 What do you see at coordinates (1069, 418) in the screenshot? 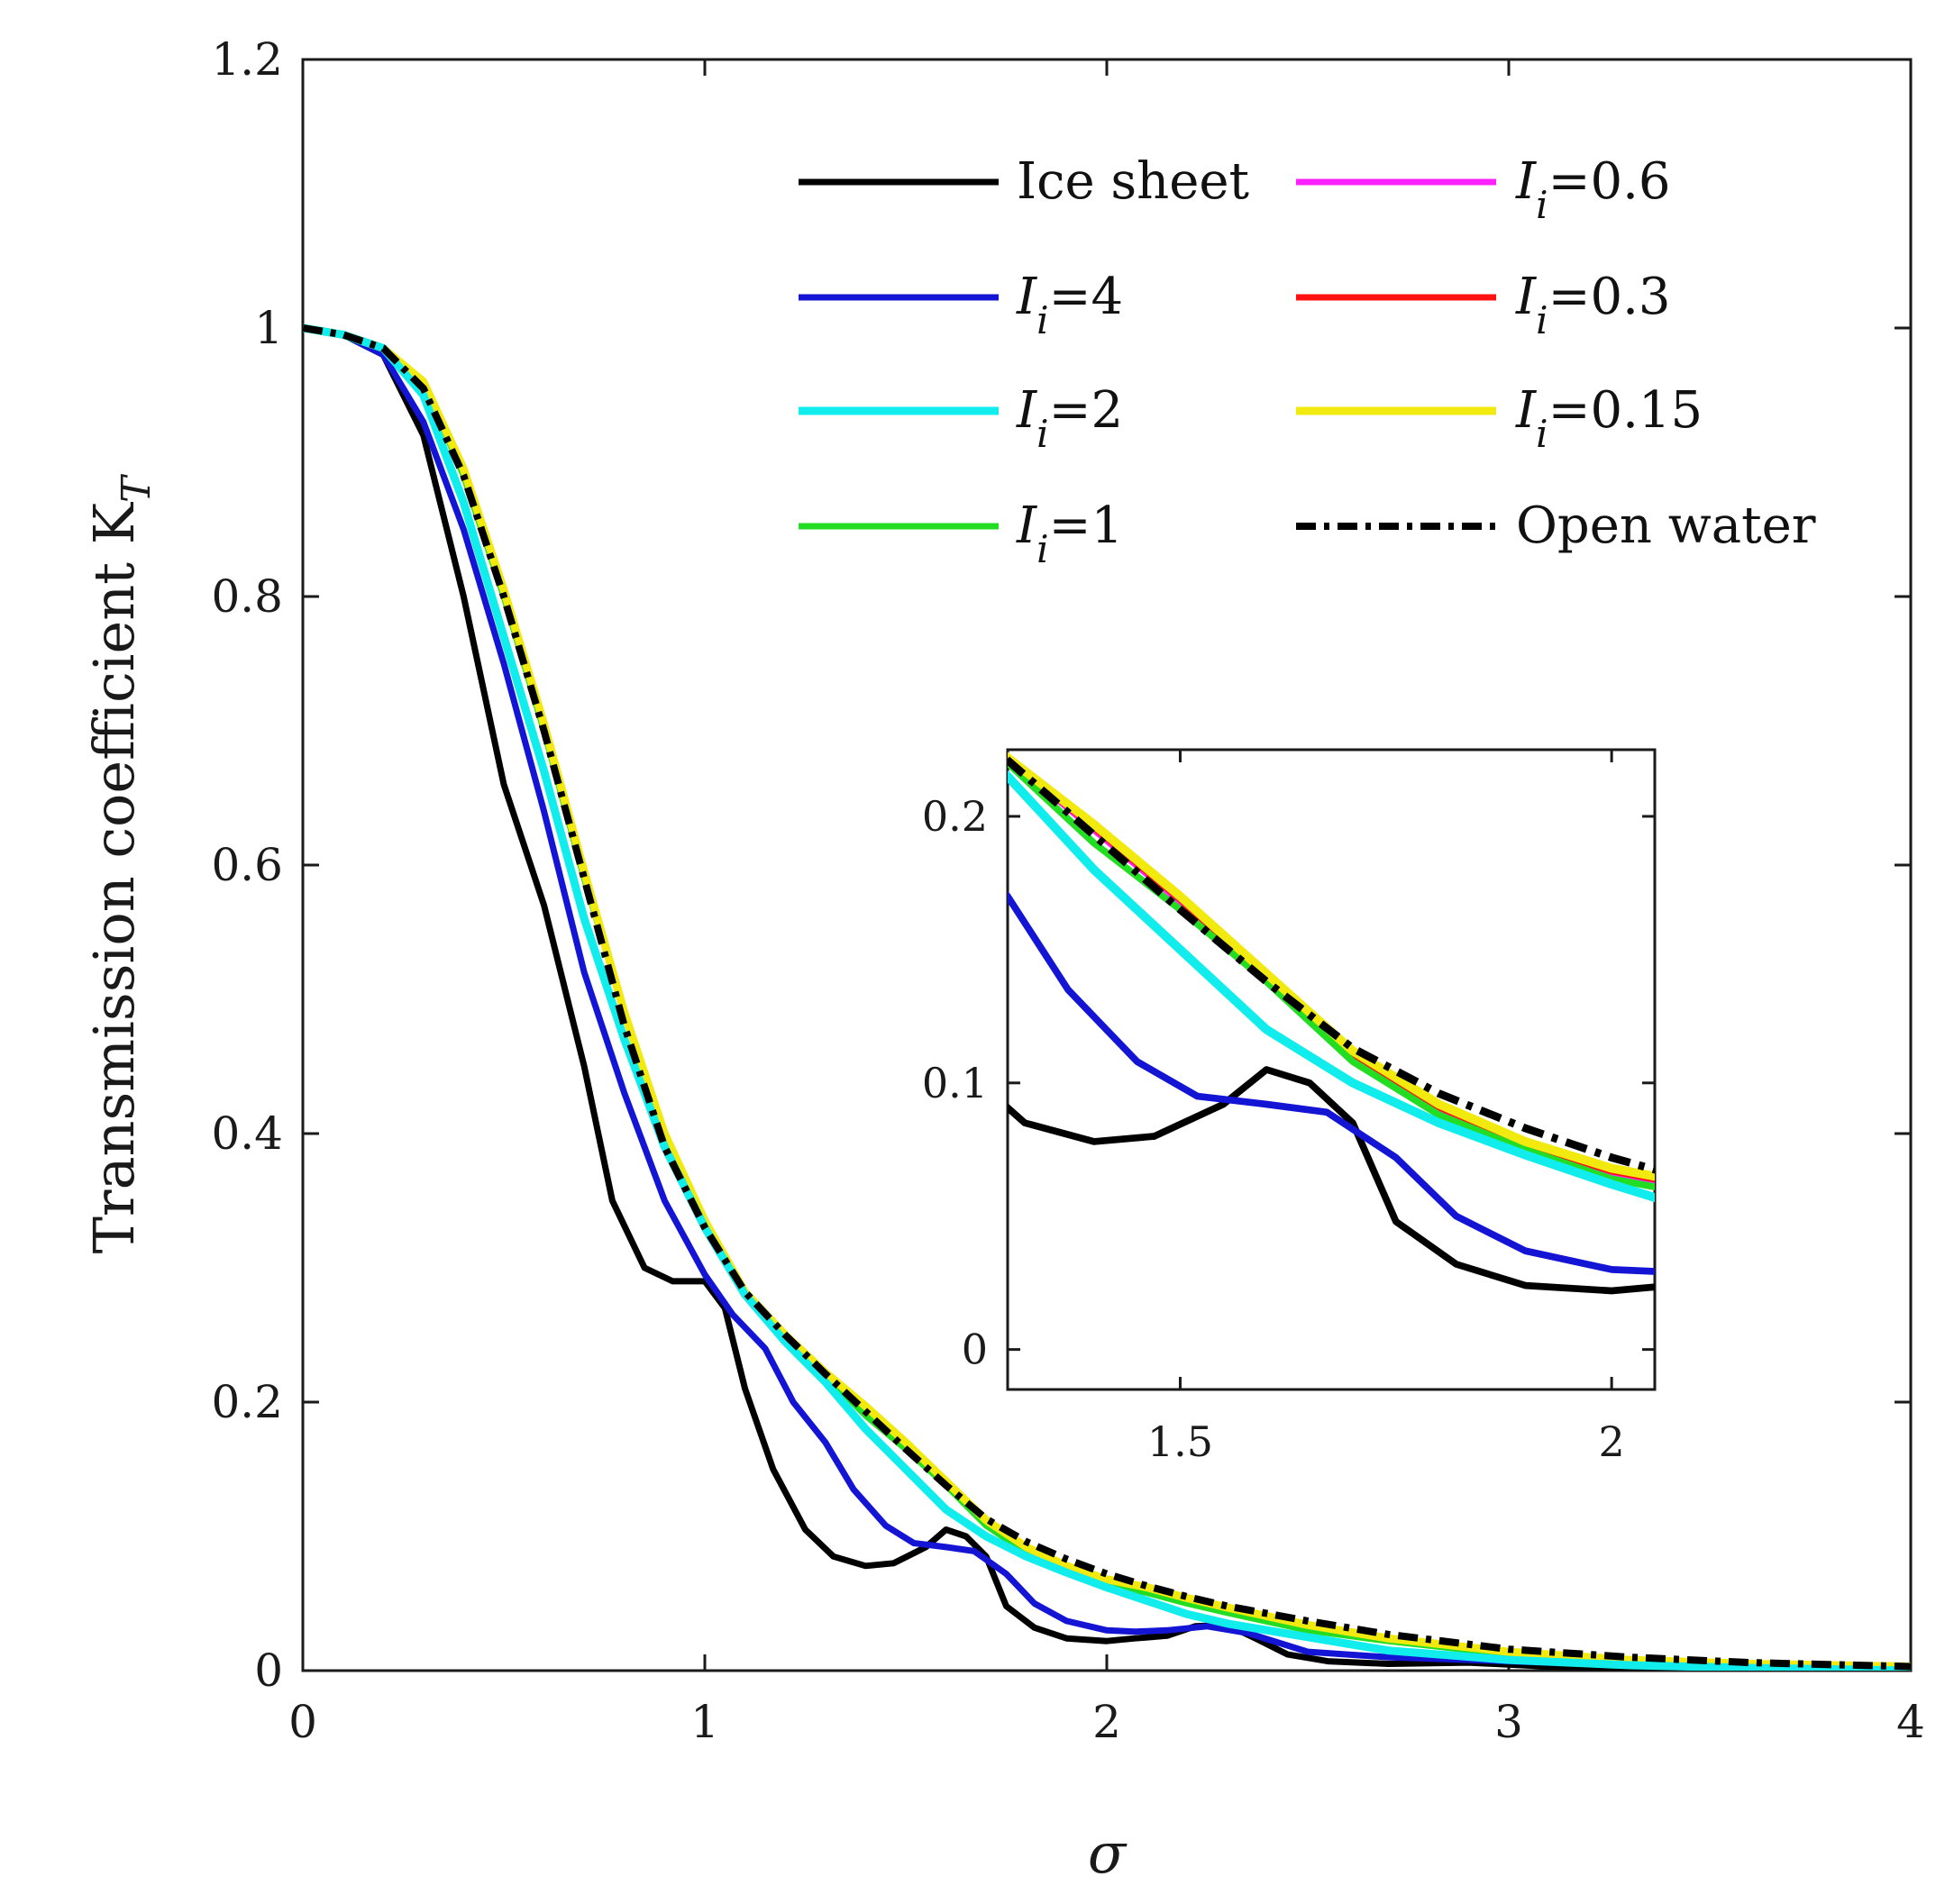
I see `legend-label-i2: Ii=2` at bounding box center [1069, 418].